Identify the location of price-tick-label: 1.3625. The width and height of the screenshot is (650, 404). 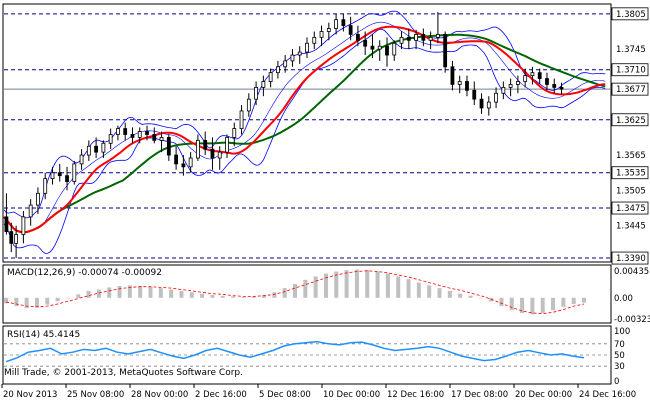
(631, 121).